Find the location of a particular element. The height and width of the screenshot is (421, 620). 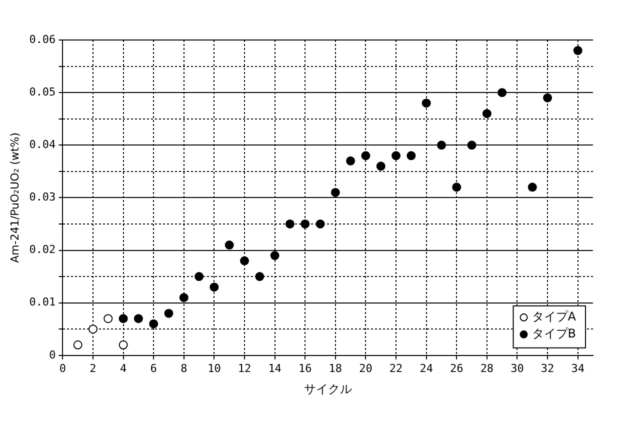

x-tick-label: 14 is located at coordinates (275, 368).